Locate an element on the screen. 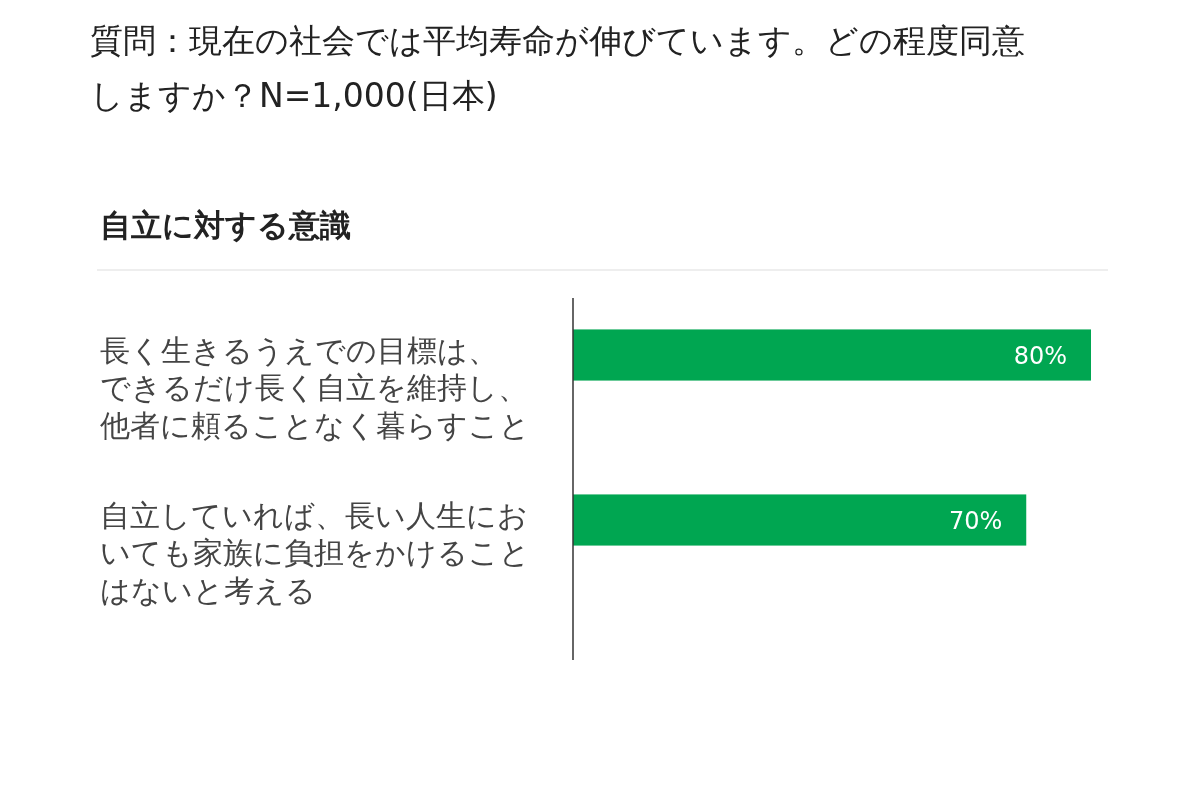  chart-title: 質問：現在の社会では平均寿命が伸びています。どの程度同意しますか？N=1,000(日本) is located at coordinates (557, 68).